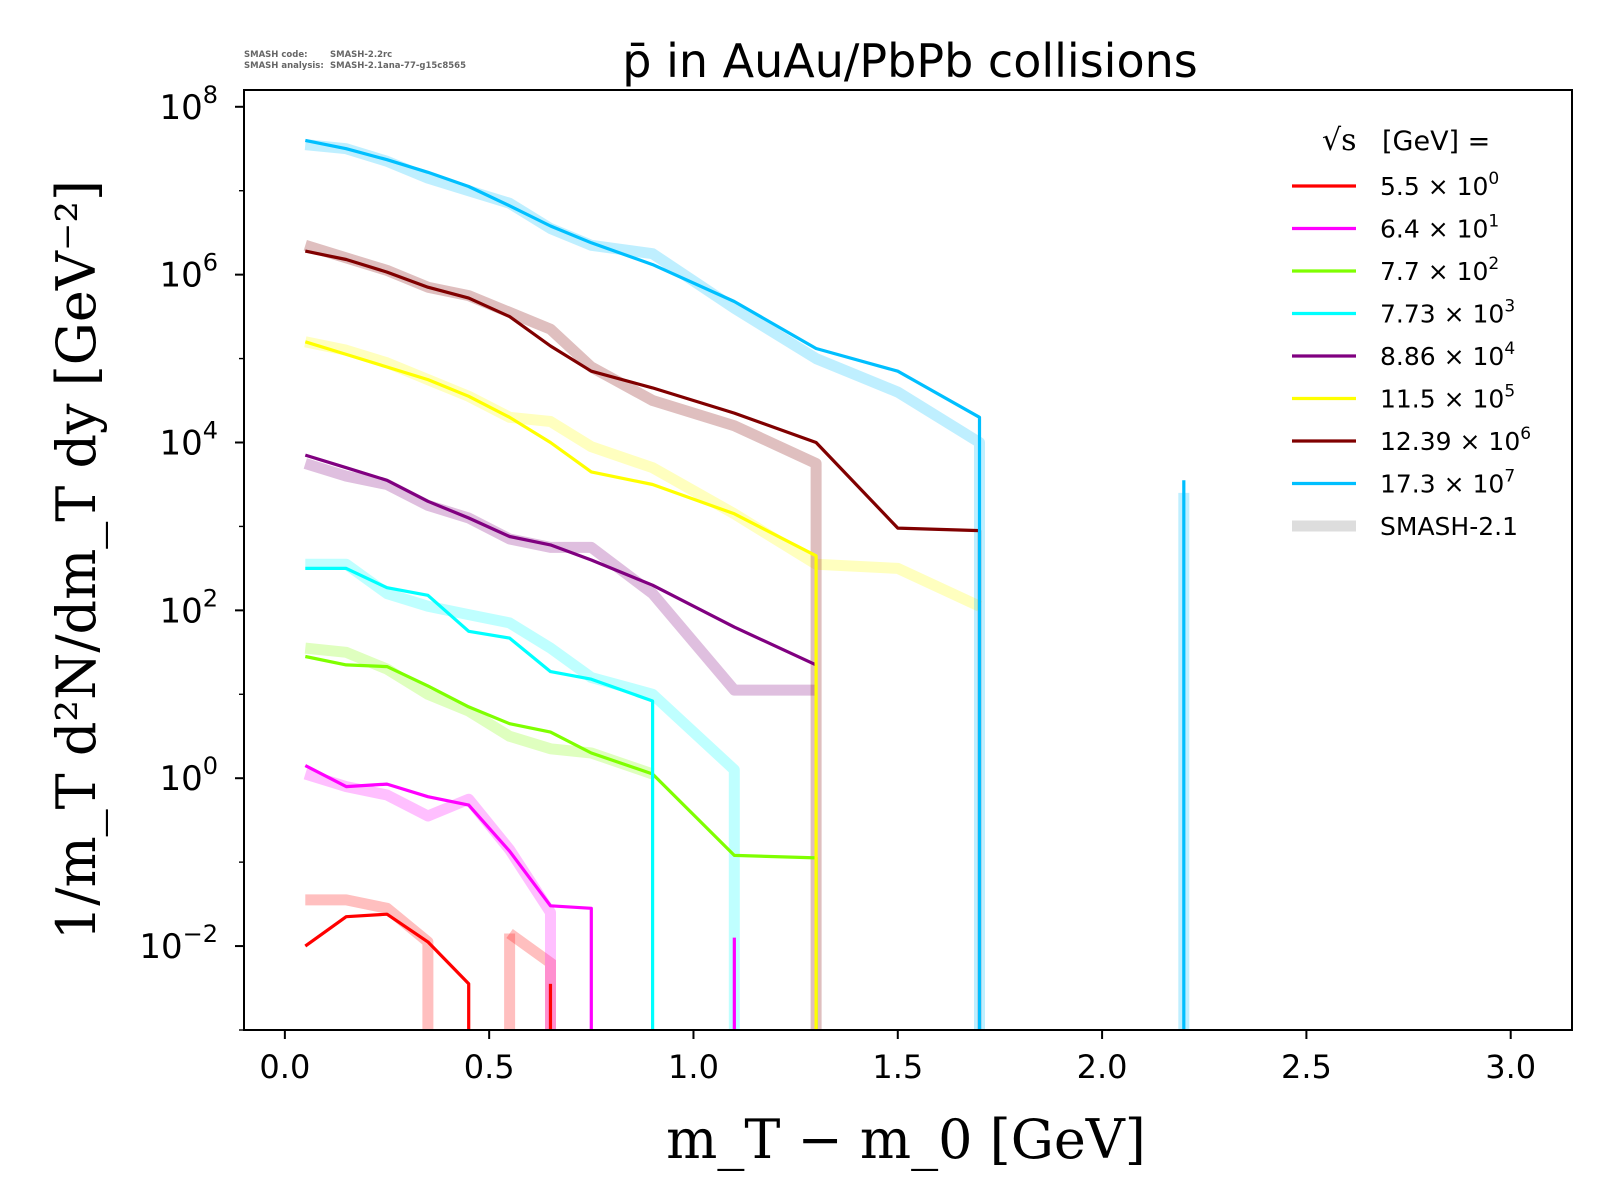 Image resolution: width=1600 pixels, height=1200 pixels. I want to click on x-tick-label: 0.0, so click(284, 1067).